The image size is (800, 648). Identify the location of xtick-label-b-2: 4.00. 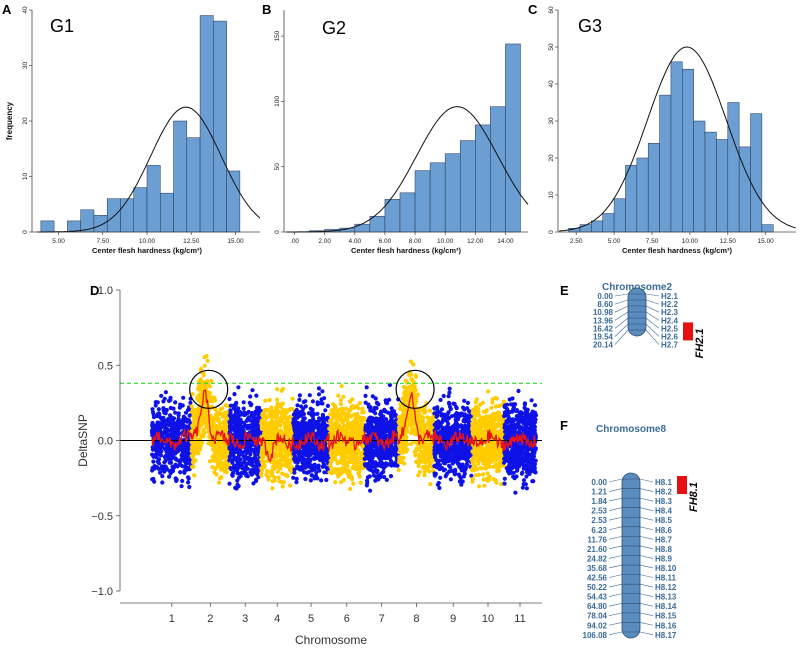
(354, 241).